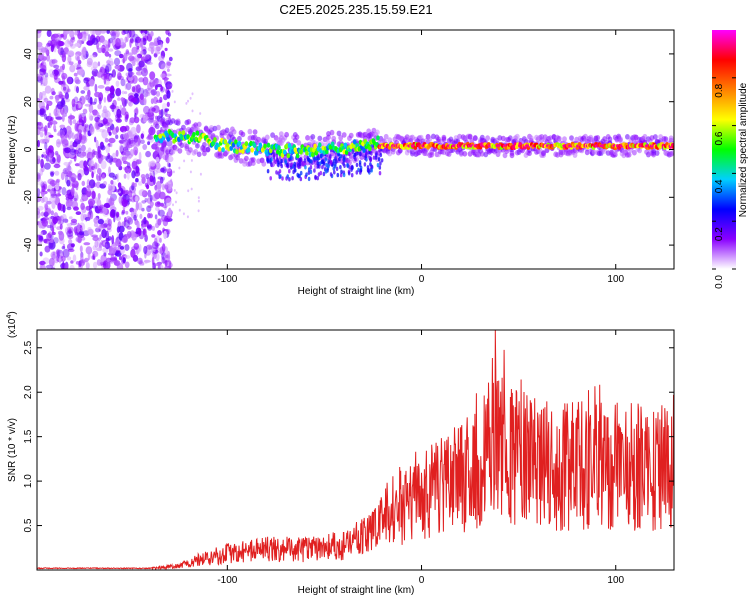 The height and width of the screenshot is (600, 750). Describe the element at coordinates (719, 90) in the screenshot. I see `colorbar-tick-label: 0.8` at that location.